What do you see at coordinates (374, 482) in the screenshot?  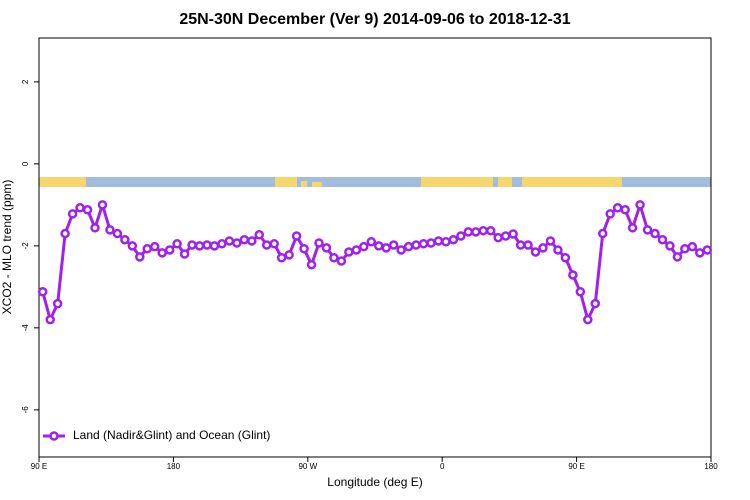 I see `x-axis-label: Longitude (deg E)` at bounding box center [374, 482].